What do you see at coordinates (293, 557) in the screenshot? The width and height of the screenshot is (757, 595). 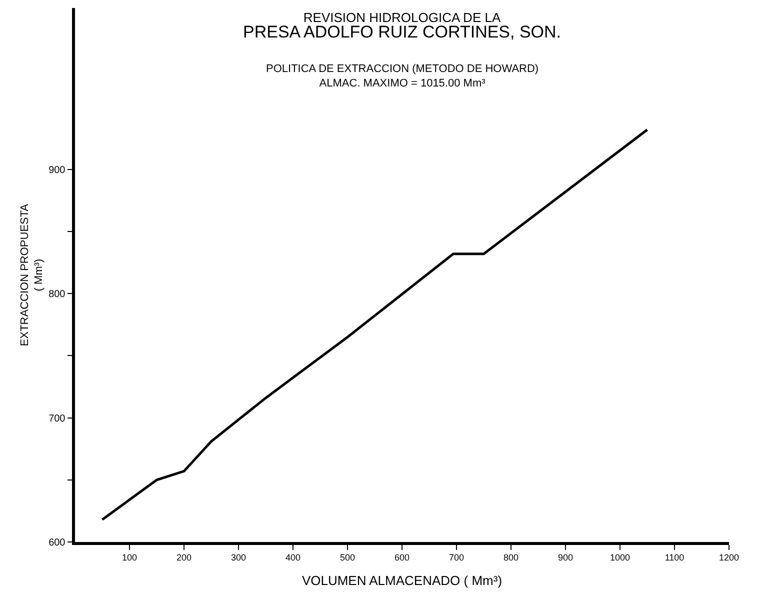 I see `x-tick-label: 400` at bounding box center [293, 557].